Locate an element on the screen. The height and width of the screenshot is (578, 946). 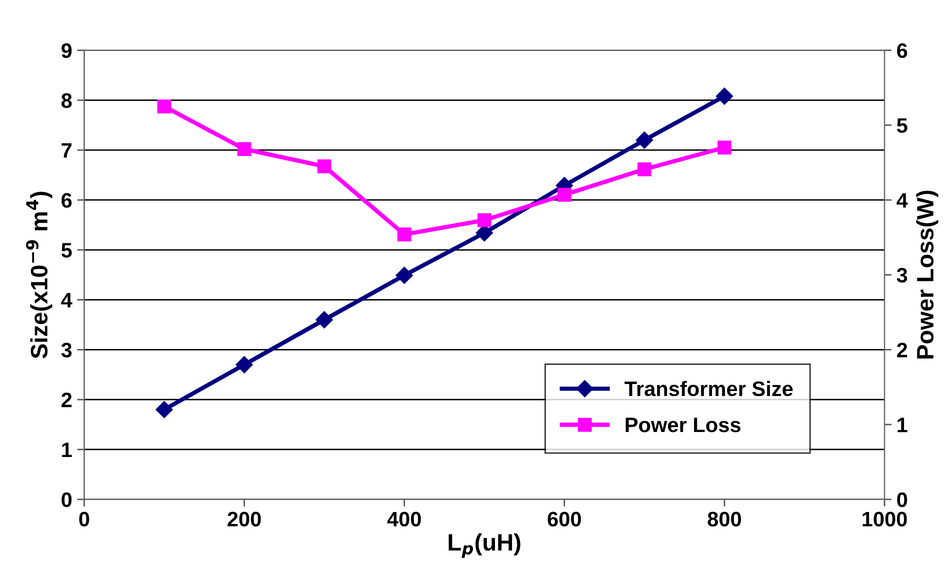
y-tick-label: 3 is located at coordinates (66, 350).